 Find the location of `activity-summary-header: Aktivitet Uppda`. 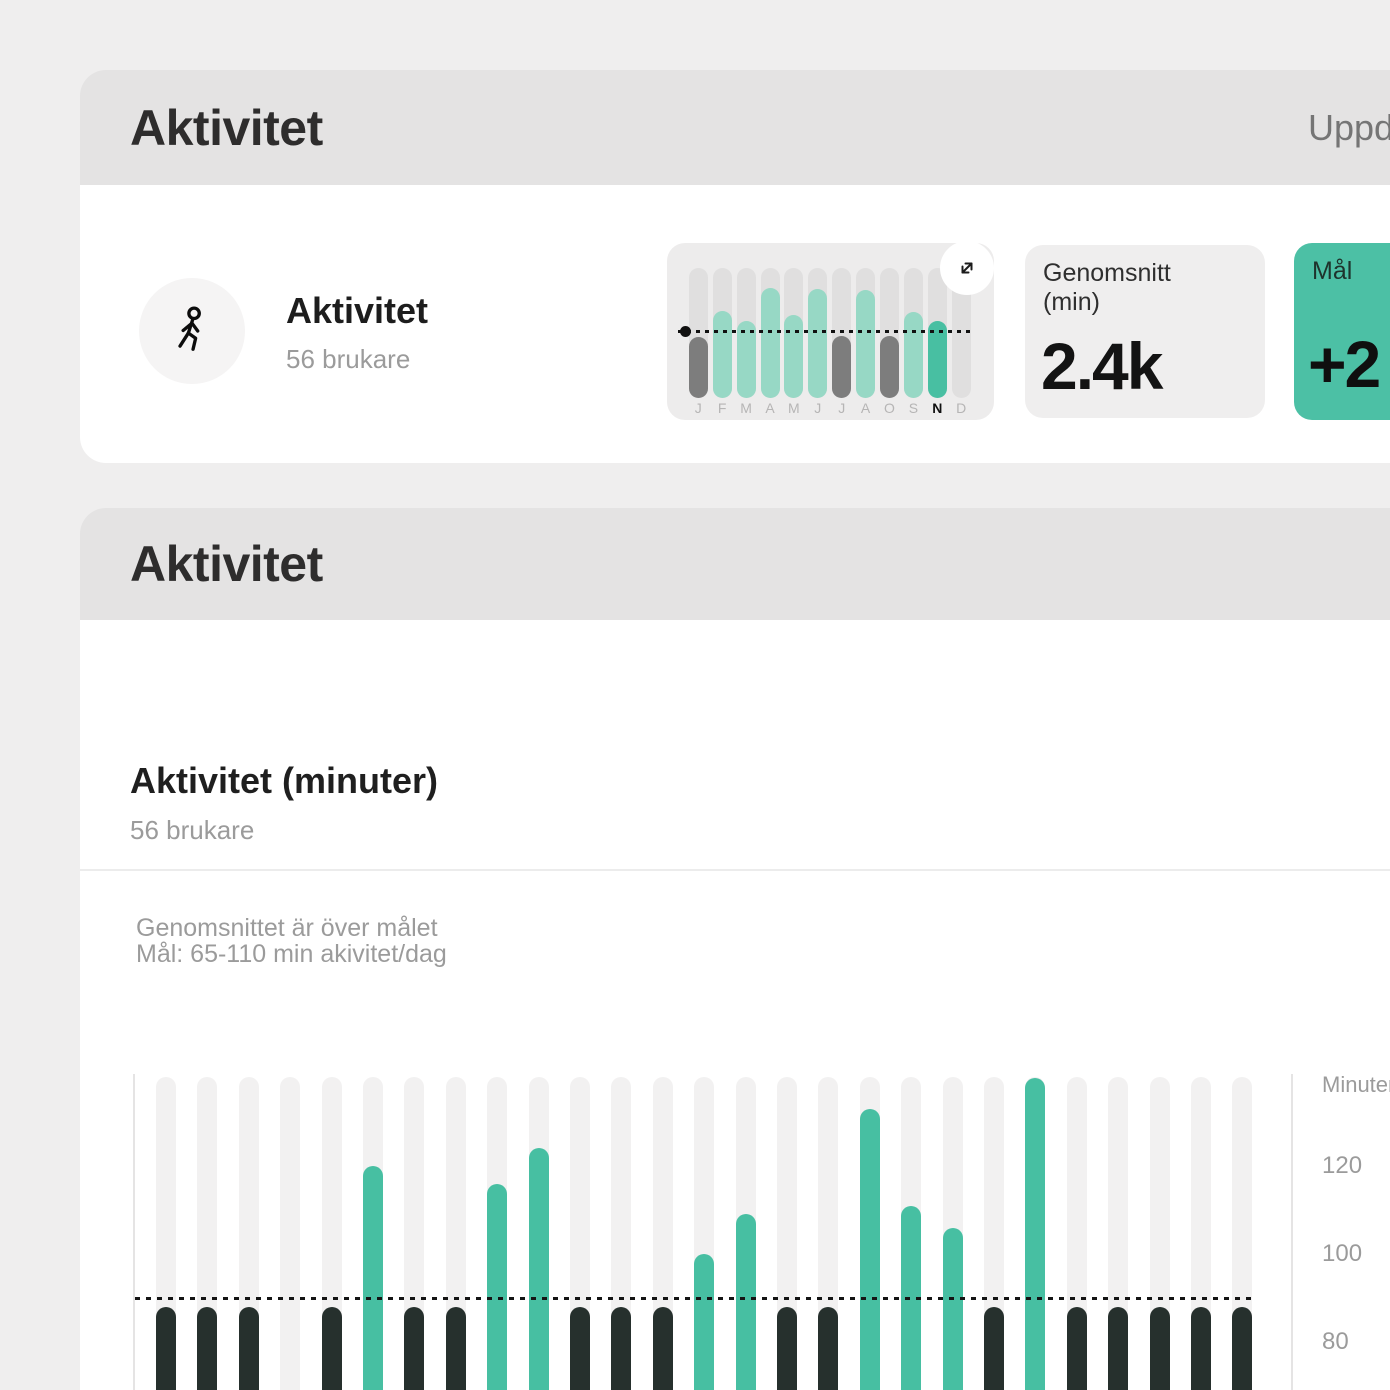

activity-summary-header: Aktivitet Uppda is located at coordinates (735, 127).